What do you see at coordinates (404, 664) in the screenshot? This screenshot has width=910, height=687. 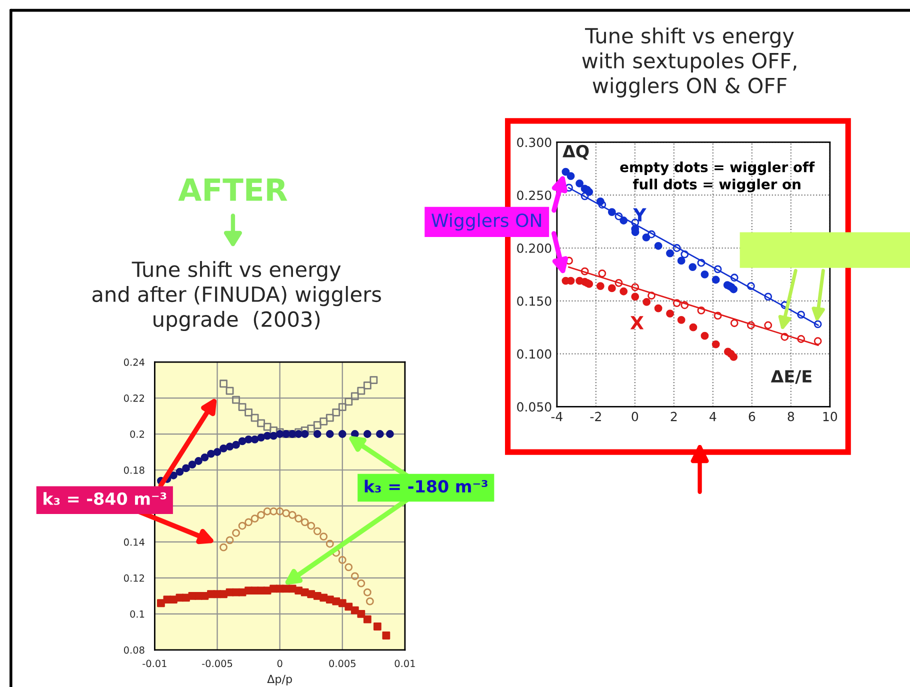 I see `x-tick-label: 0.01` at bounding box center [404, 664].